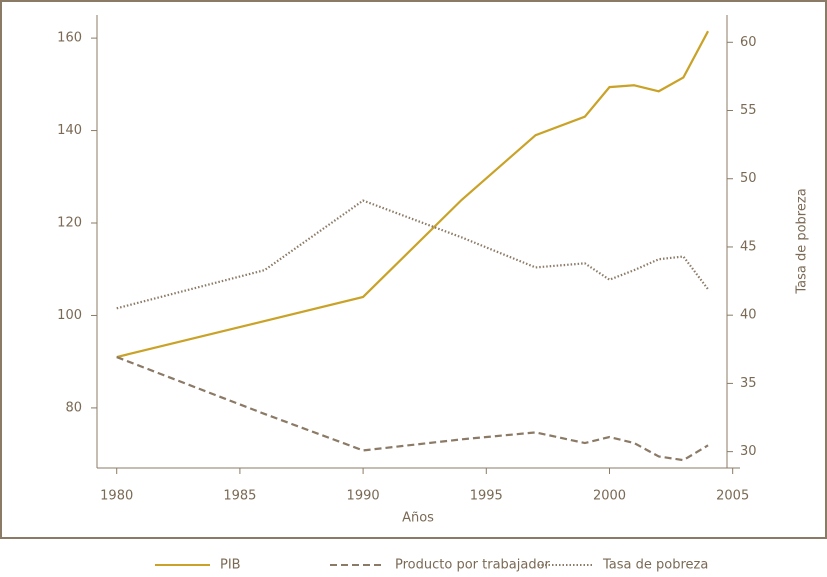  I want to click on y-tick-label: 160, so click(69, 38).